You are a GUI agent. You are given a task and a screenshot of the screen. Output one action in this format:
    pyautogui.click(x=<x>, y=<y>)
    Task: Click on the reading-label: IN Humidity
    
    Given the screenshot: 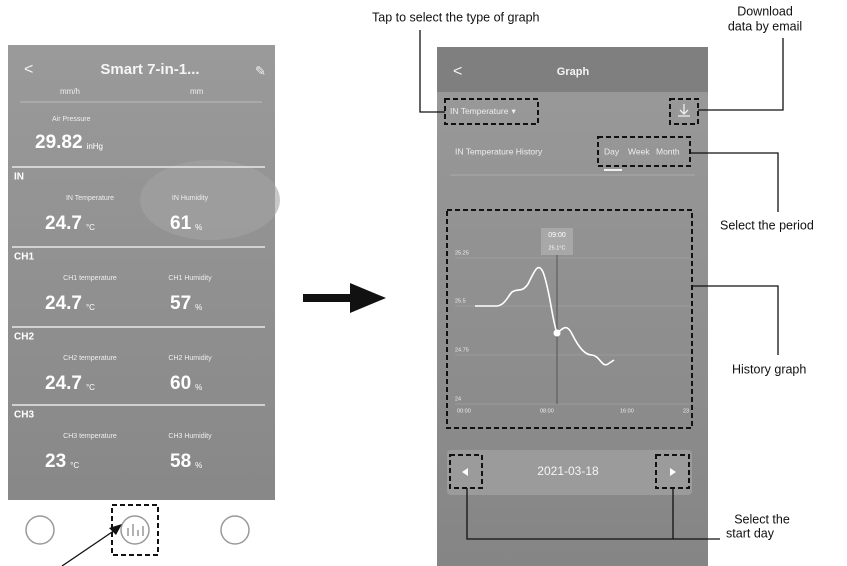 What is the action you would take?
    pyautogui.click(x=190, y=198)
    